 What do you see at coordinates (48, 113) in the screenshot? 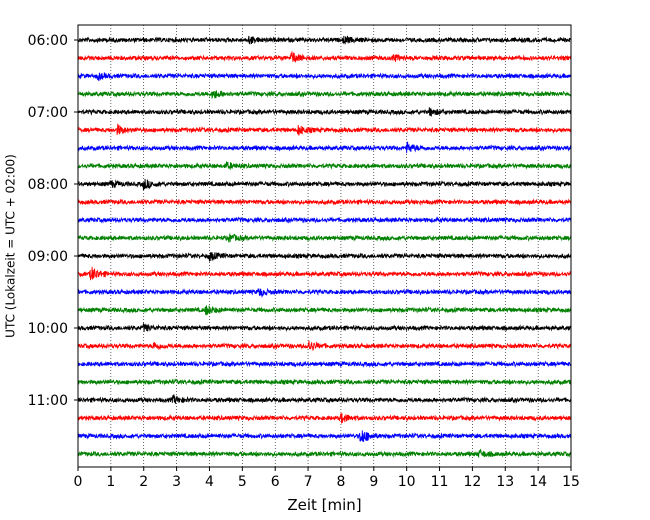
I see `y-tick-label: 07:00` at bounding box center [48, 113].